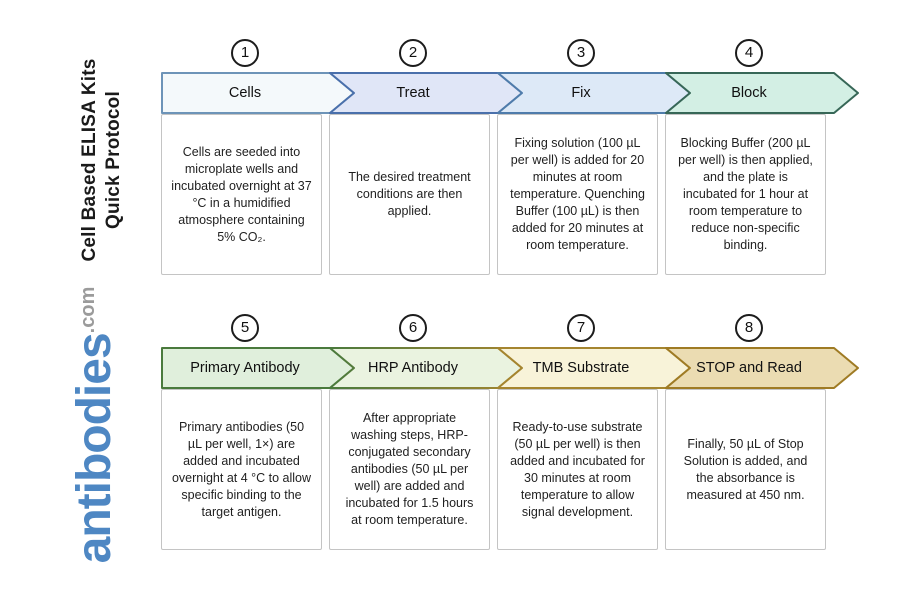  I want to click on step-number-badge: 7, so click(581, 328).